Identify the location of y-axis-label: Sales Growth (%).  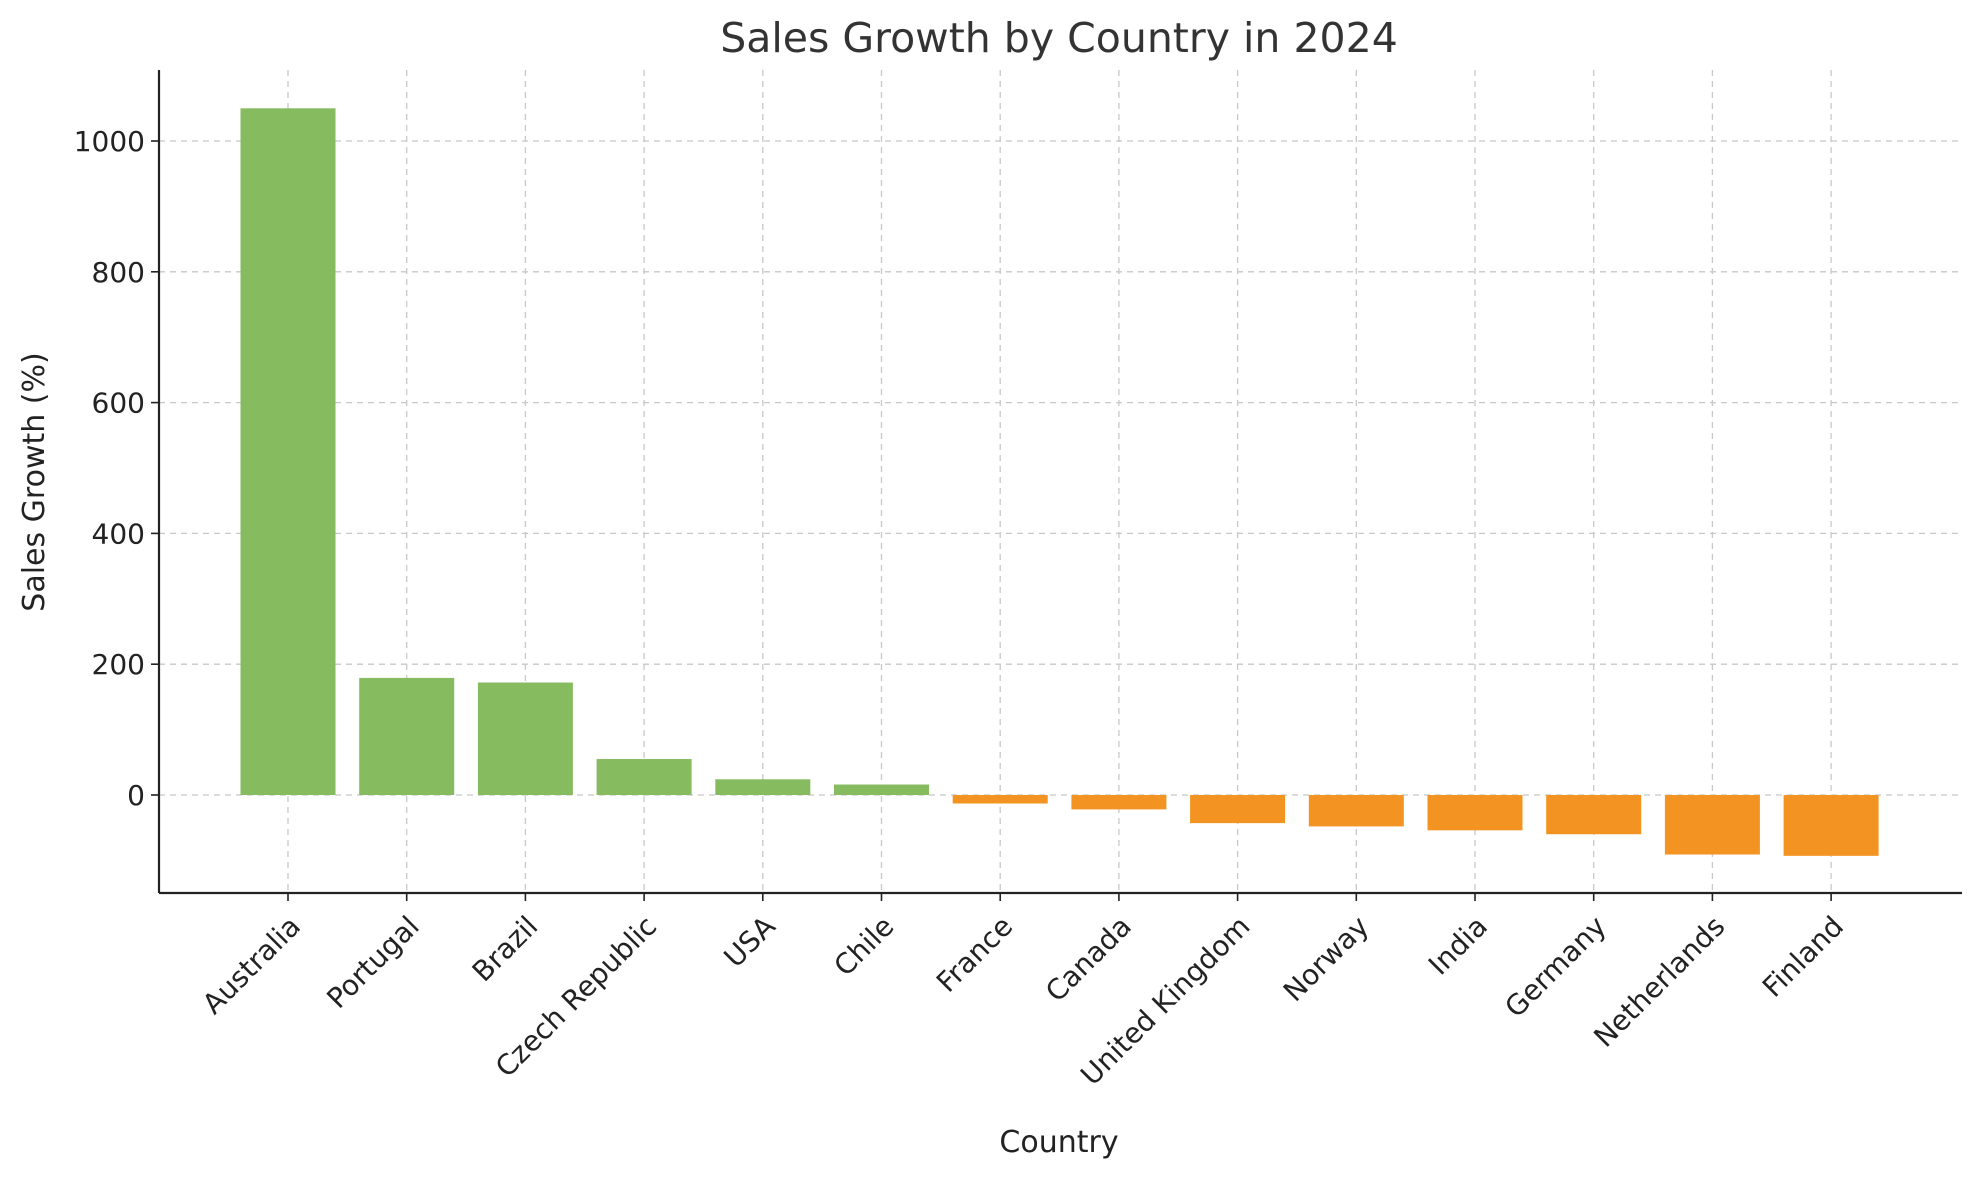
(34, 481).